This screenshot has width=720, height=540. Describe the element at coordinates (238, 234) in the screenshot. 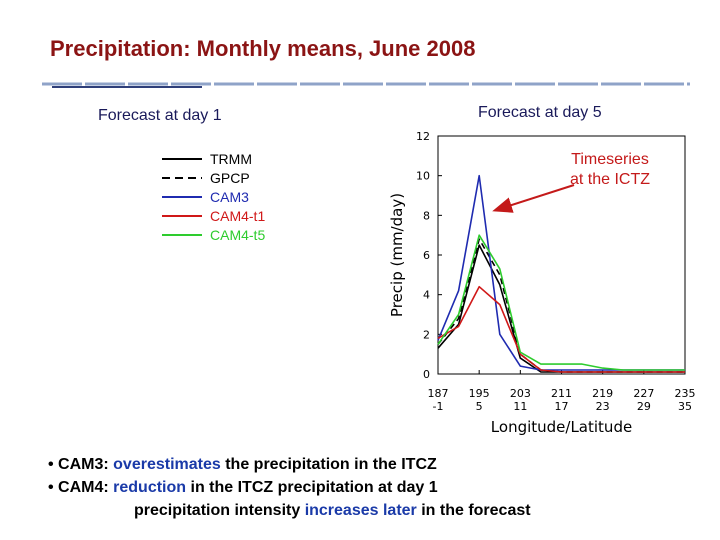

I see `legend-label: CAM4-t5` at that location.